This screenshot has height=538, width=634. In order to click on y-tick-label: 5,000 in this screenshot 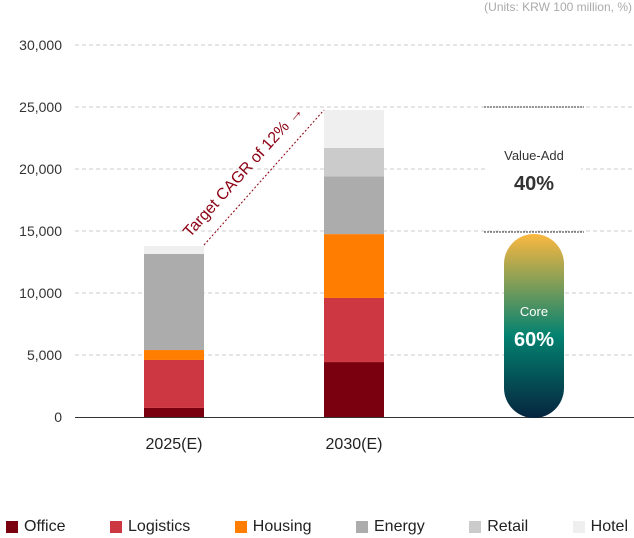, I will do `click(44, 355)`.